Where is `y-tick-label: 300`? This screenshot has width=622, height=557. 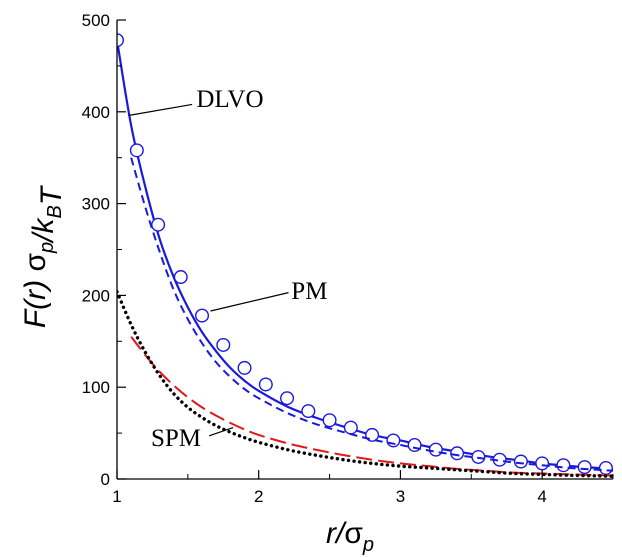
y-tick-label: 300 is located at coordinates (96, 204).